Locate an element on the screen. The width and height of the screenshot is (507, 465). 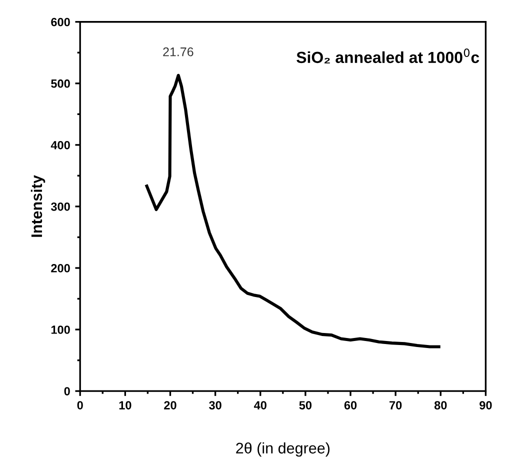
x-tick-label: 90 is located at coordinates (486, 405).